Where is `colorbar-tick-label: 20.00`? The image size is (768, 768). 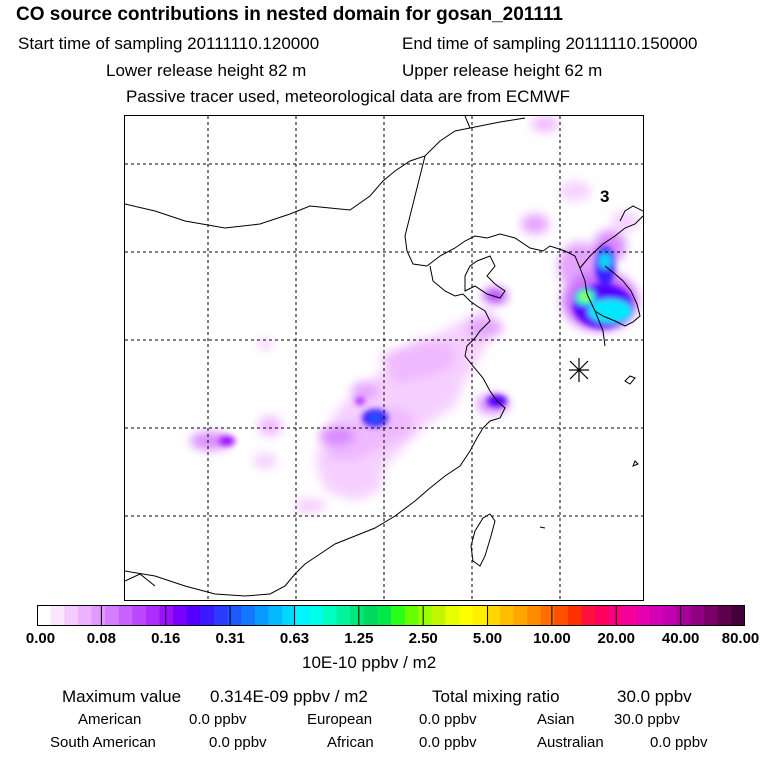
colorbar-tick-label: 20.00 is located at coordinates (616, 638).